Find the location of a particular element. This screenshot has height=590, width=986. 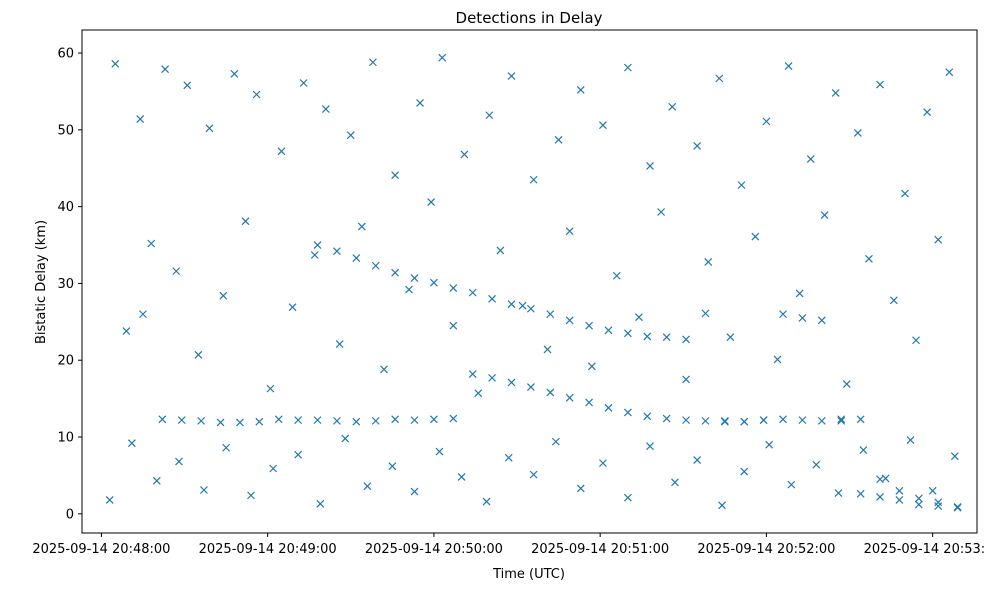

detection-series is located at coordinates (532, 472).